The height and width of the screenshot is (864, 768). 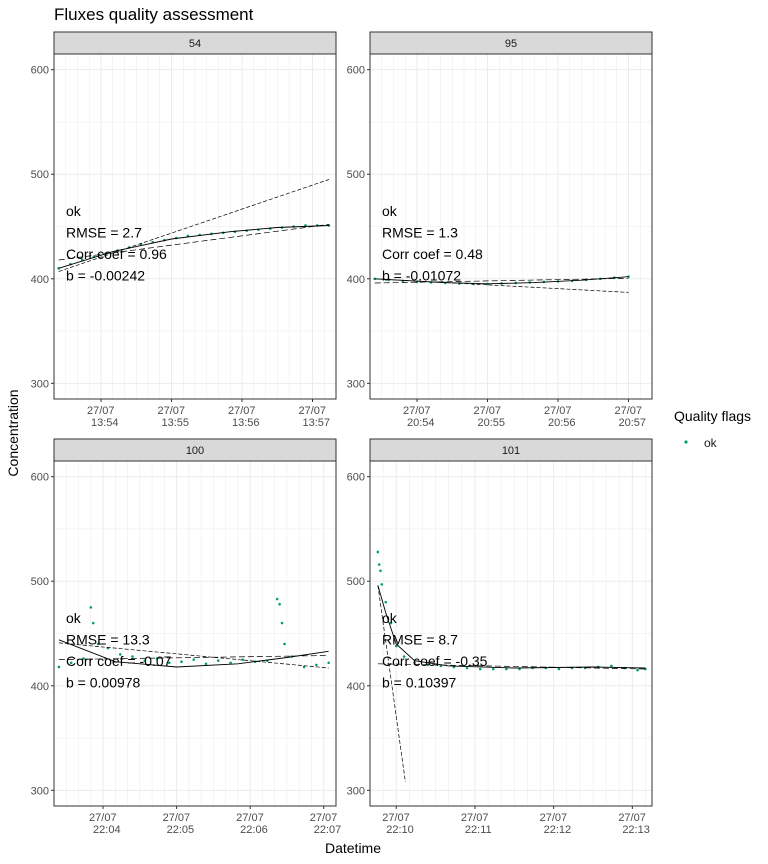 I want to click on x-tick-label: 27/07 13:54, so click(x=103, y=417).